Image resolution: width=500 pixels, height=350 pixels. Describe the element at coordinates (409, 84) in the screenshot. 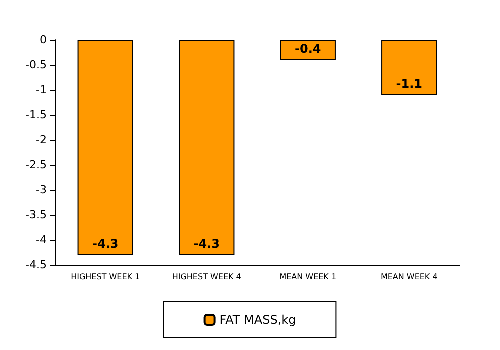

I see `data-label: -1.1` at that location.